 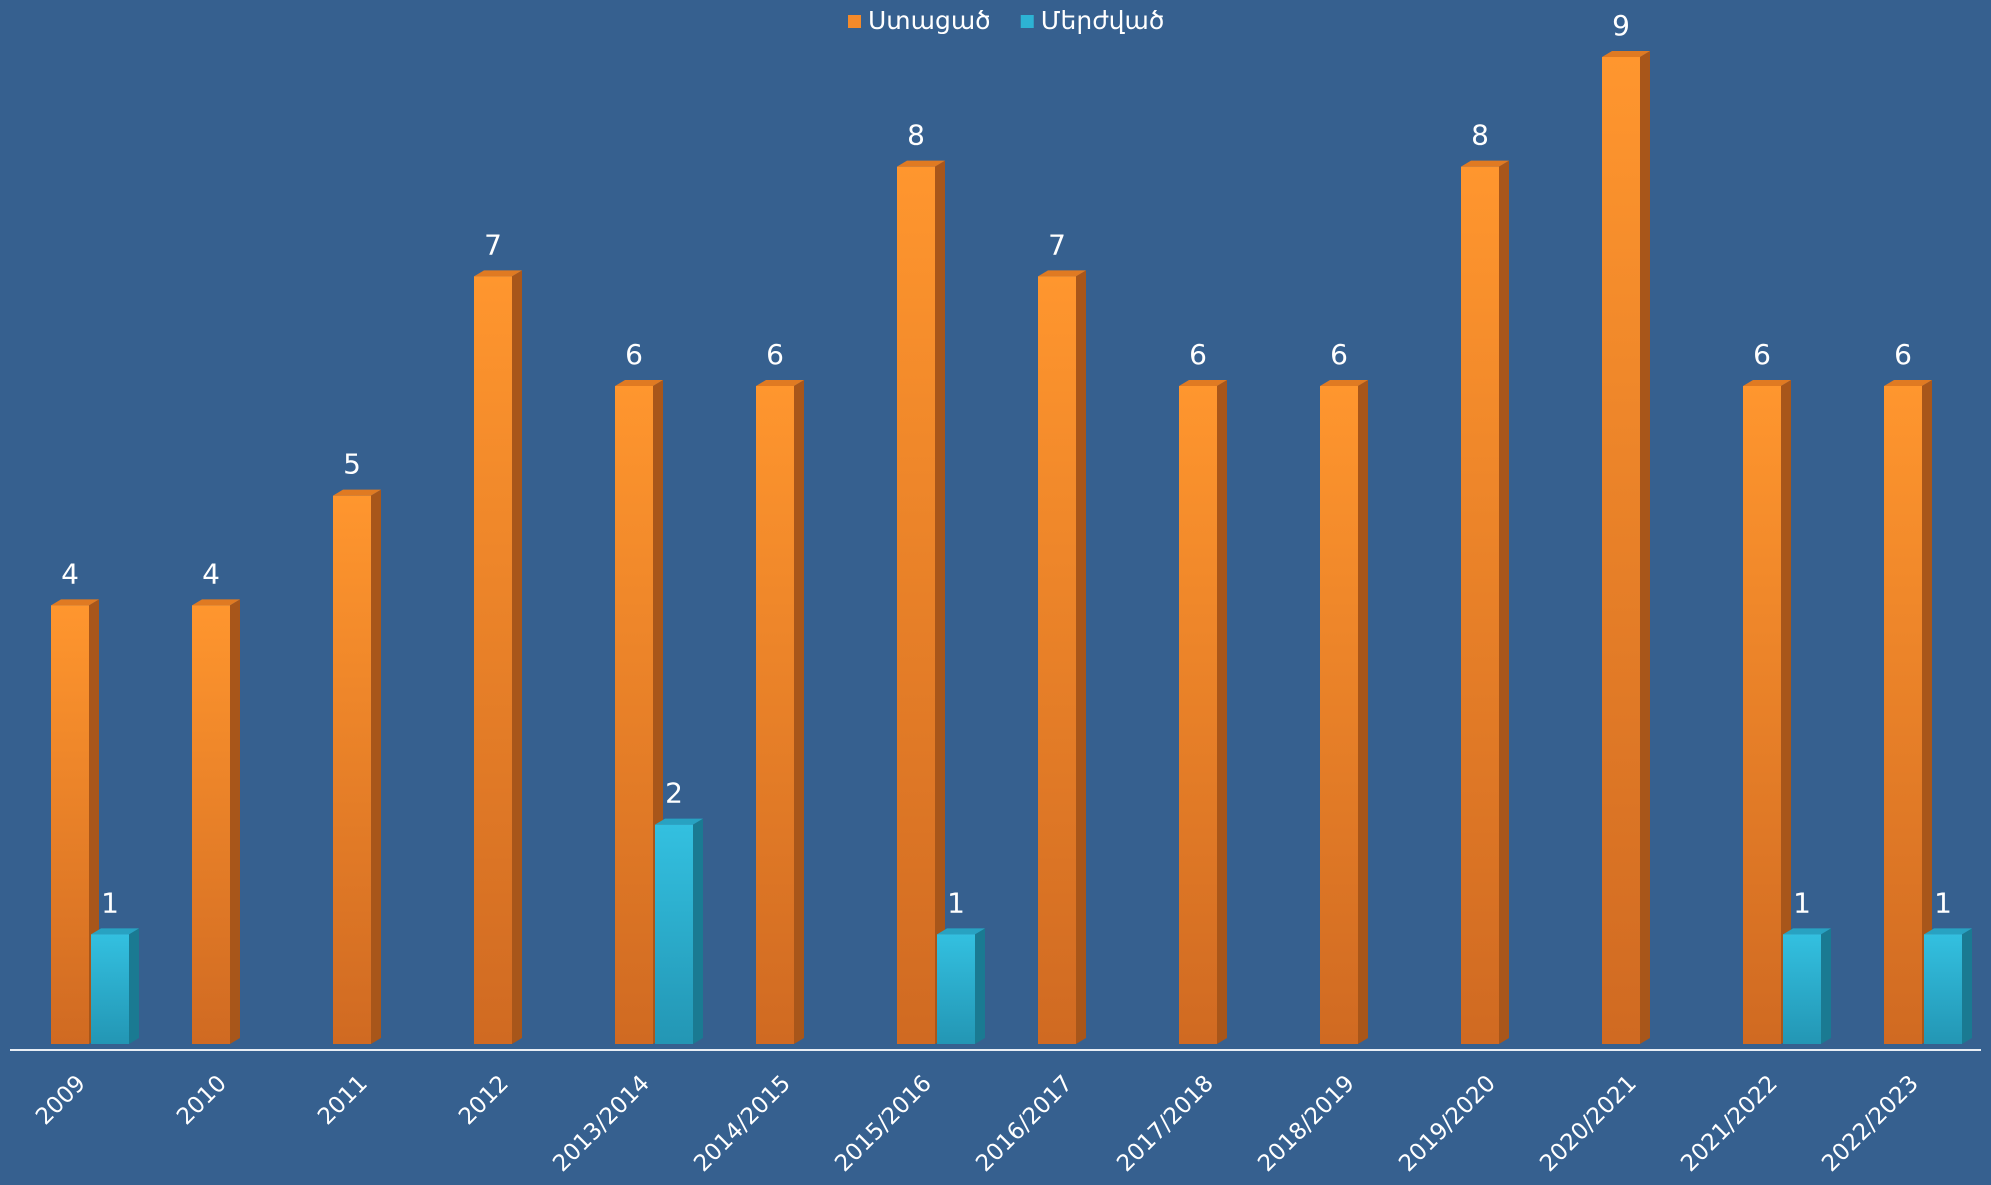 I want to click on legend-label: Մերժված, so click(x=1103, y=20).